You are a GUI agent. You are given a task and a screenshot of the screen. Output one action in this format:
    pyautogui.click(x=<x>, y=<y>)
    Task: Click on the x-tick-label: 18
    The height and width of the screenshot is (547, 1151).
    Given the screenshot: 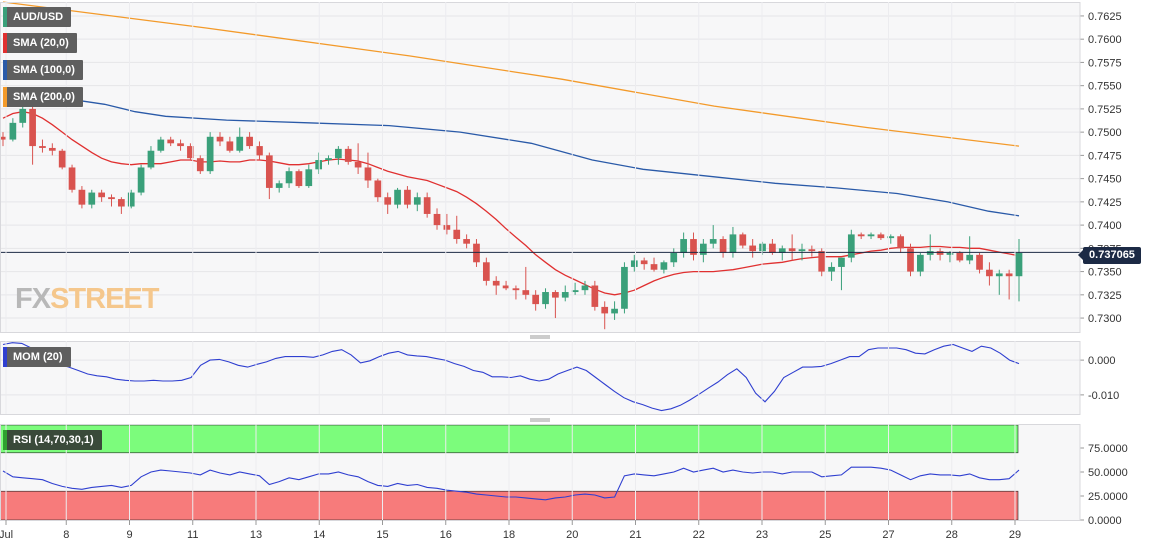 What is the action you would take?
    pyautogui.click(x=509, y=535)
    